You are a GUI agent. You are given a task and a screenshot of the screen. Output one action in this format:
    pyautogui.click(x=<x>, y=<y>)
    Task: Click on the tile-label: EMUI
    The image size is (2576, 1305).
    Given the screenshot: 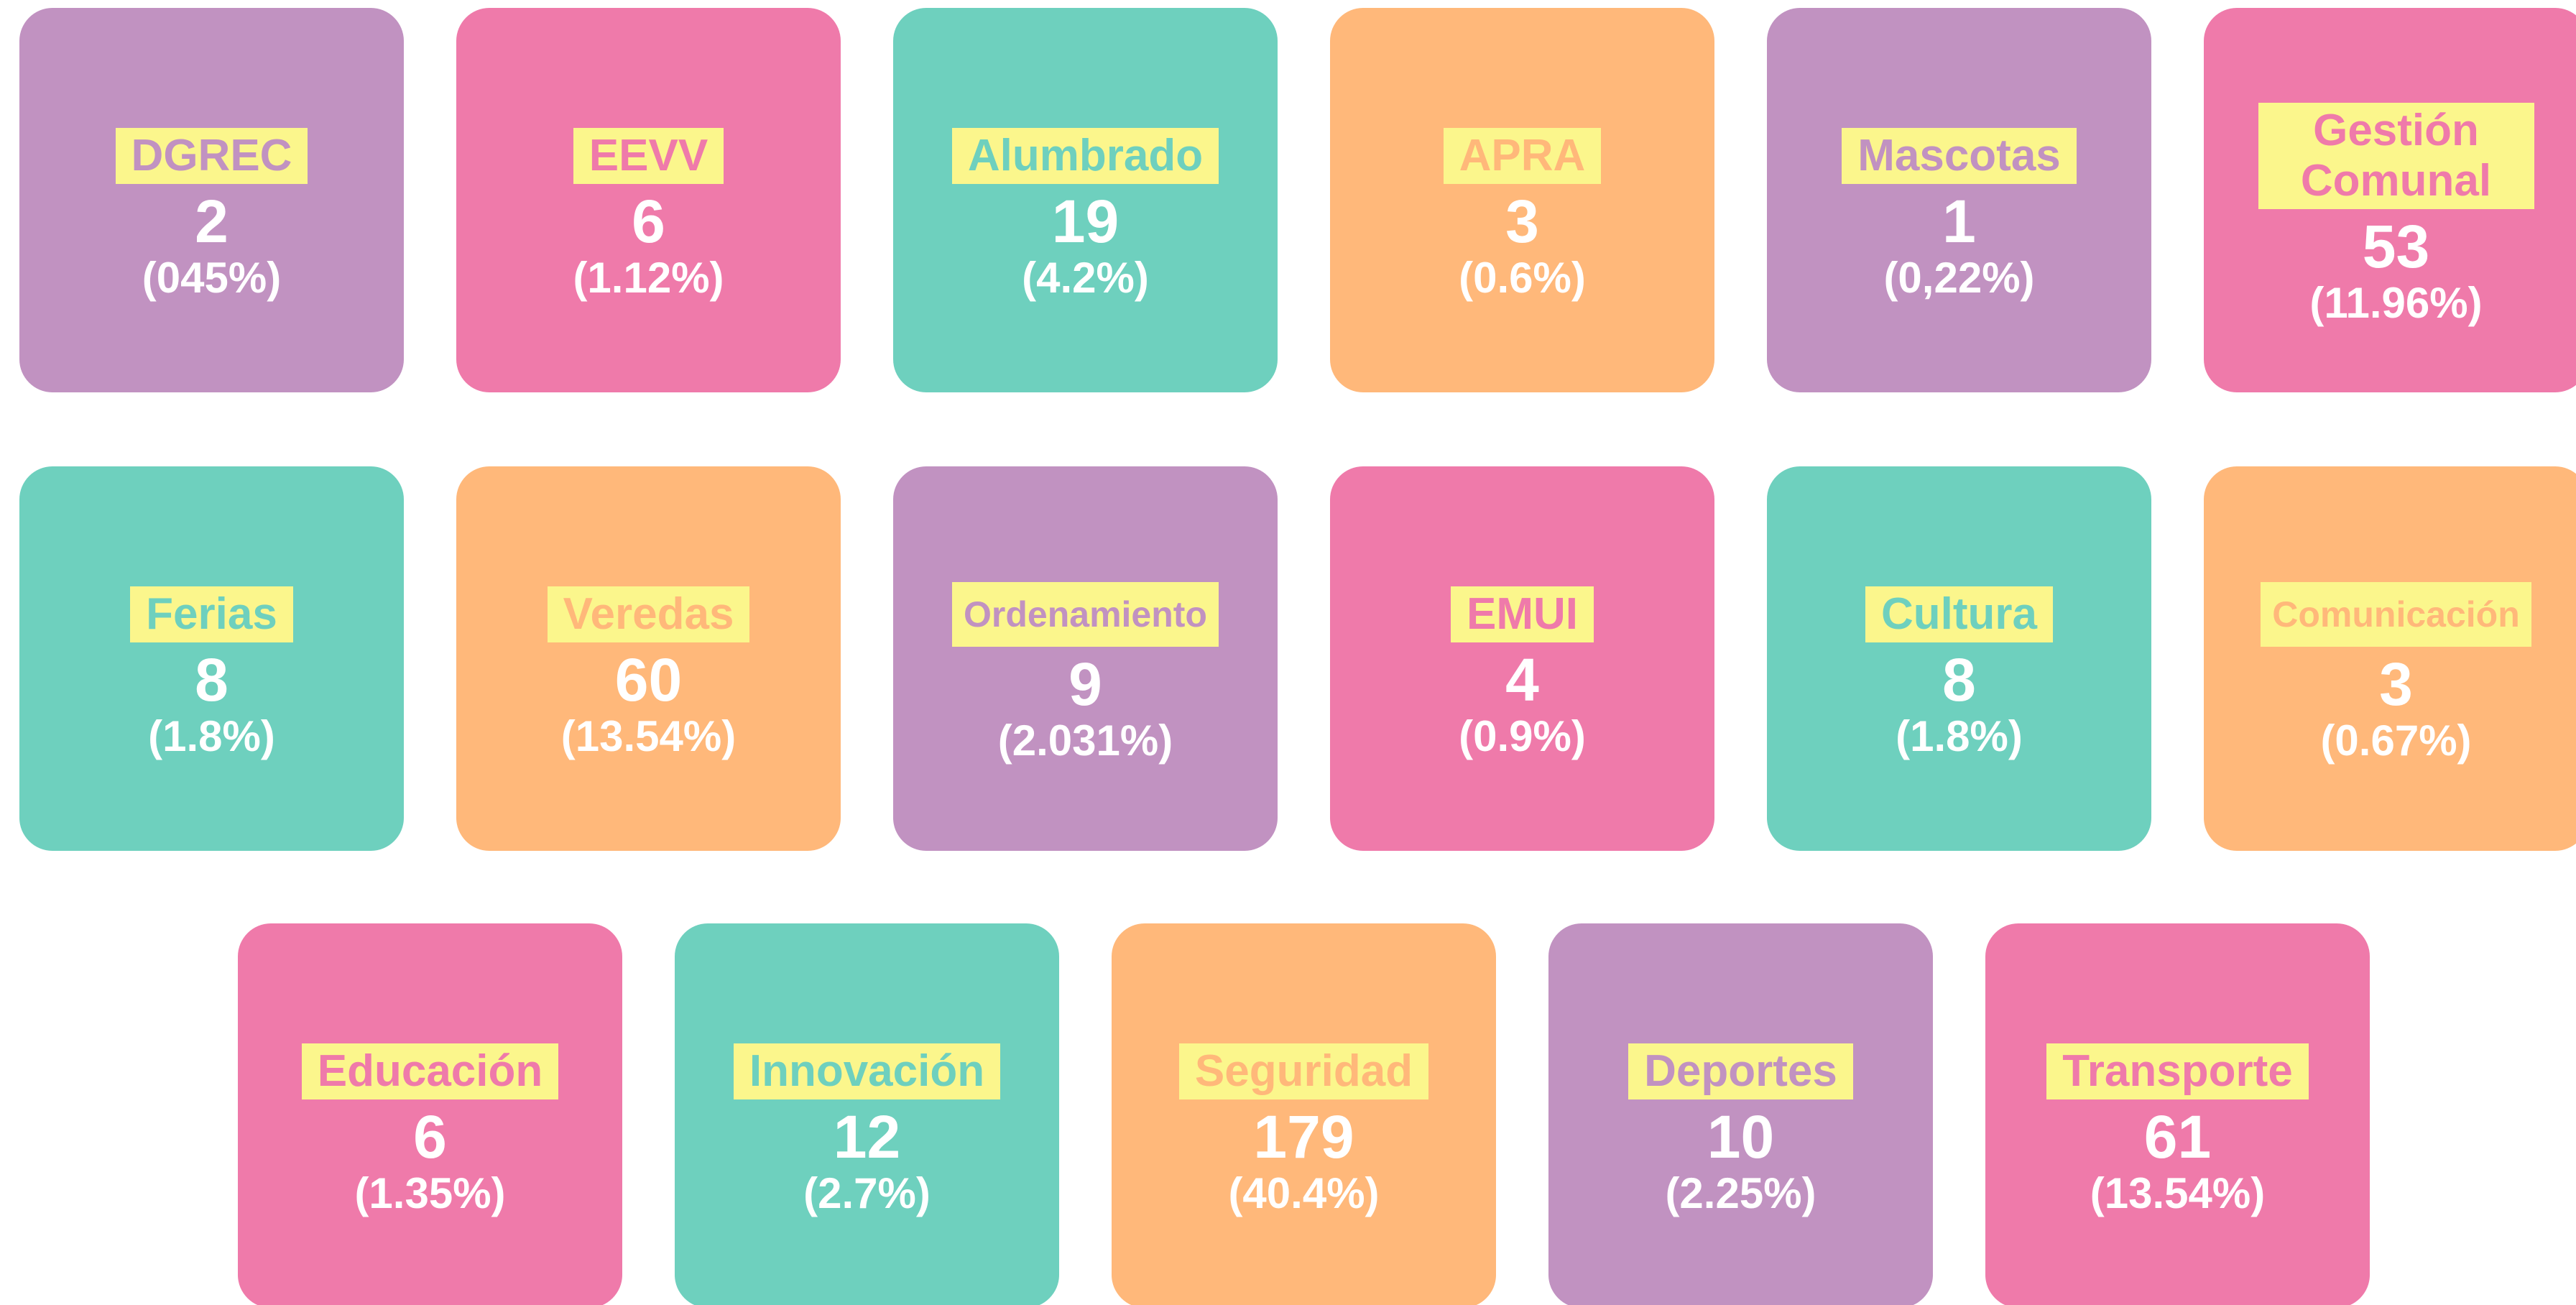 What is the action you would take?
    pyautogui.click(x=1522, y=614)
    